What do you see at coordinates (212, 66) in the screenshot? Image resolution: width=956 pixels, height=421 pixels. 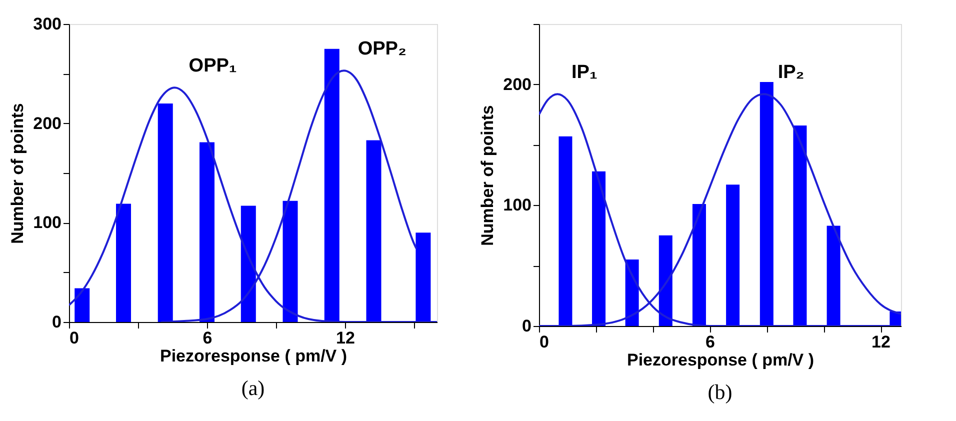 I see `annotation: OPP₁` at bounding box center [212, 66].